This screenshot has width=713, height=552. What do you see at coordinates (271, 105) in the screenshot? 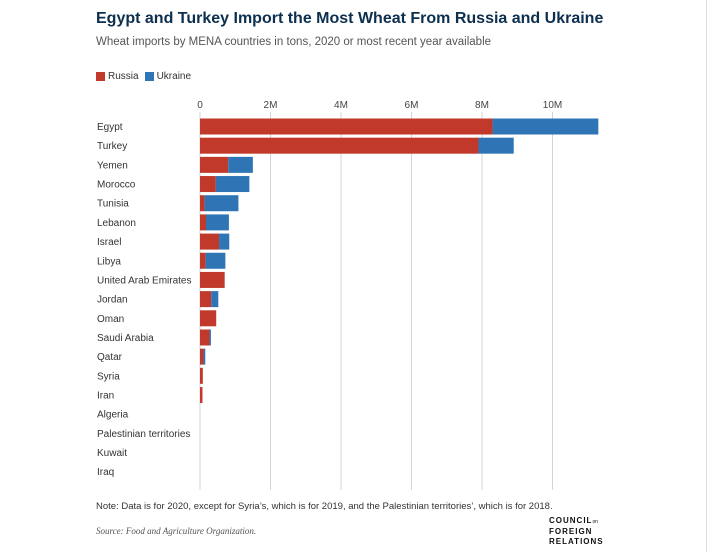
I see `x-tick-label: 2M` at bounding box center [271, 105].